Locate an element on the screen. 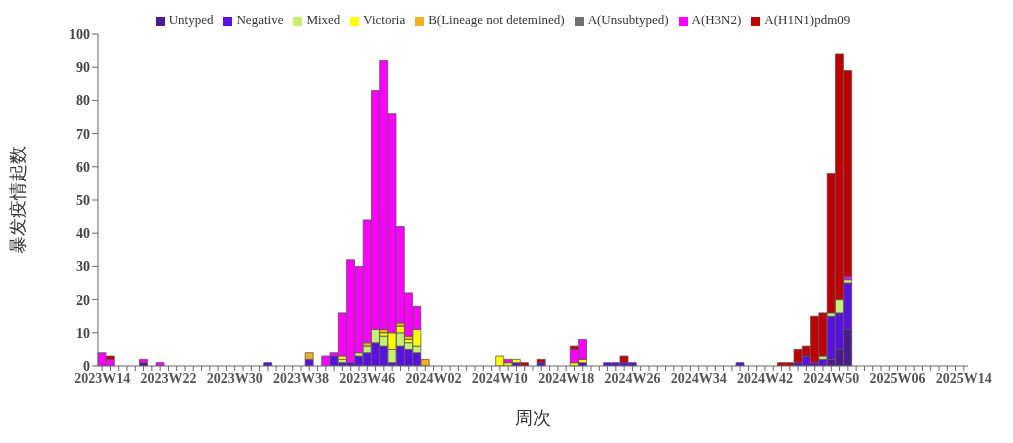 The width and height of the screenshot is (1013, 443). legend-label: Victoria is located at coordinates (384, 19).